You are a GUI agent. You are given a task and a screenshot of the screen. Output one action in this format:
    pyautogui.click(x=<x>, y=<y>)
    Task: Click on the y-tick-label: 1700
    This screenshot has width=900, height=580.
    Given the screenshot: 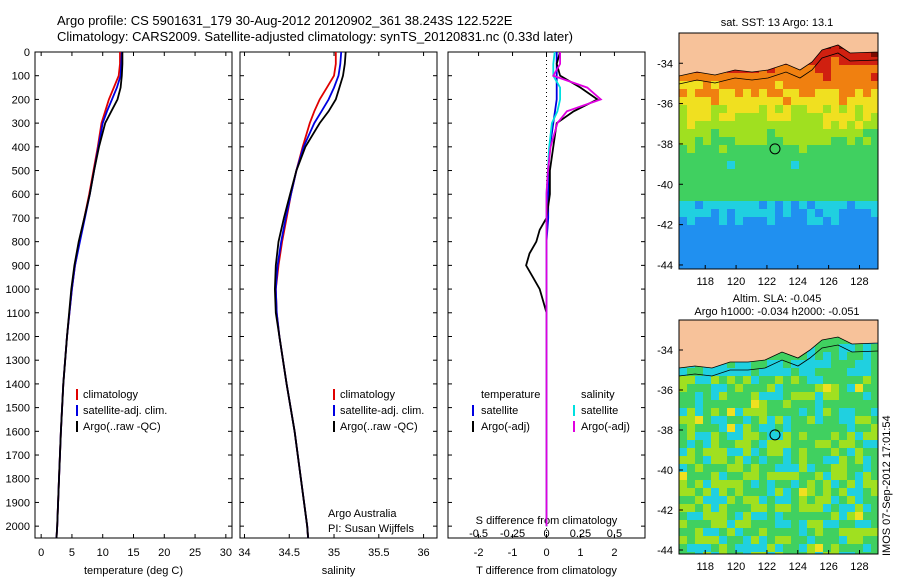 What is the action you would take?
    pyautogui.click(x=18, y=456)
    